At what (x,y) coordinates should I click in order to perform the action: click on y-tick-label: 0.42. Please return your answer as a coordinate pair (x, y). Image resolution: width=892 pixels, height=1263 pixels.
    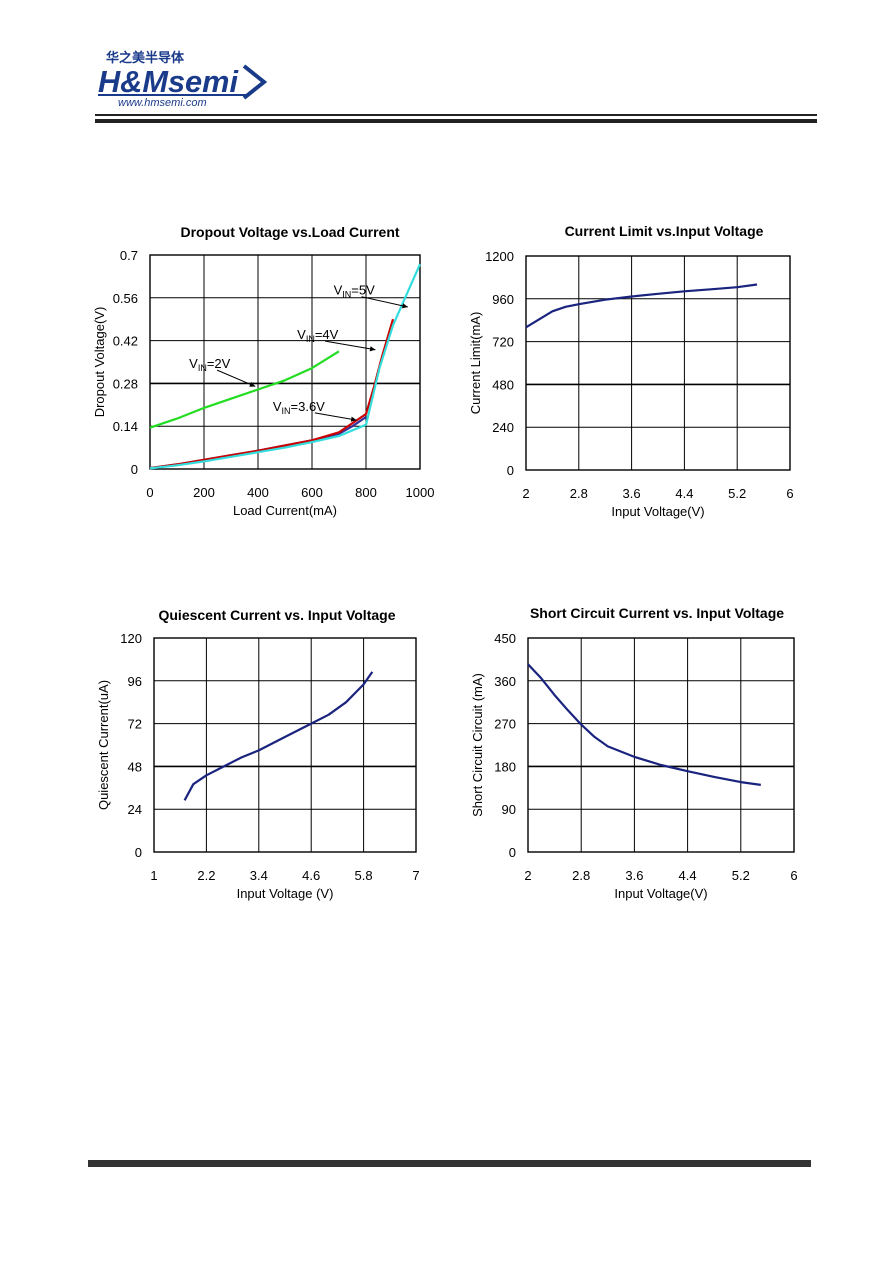
    Looking at the image, I should click on (125, 341).